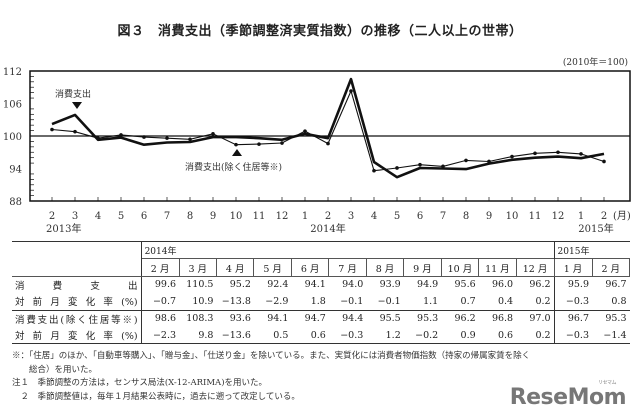  I want to click on month-header: 6 月, so click(310, 267).